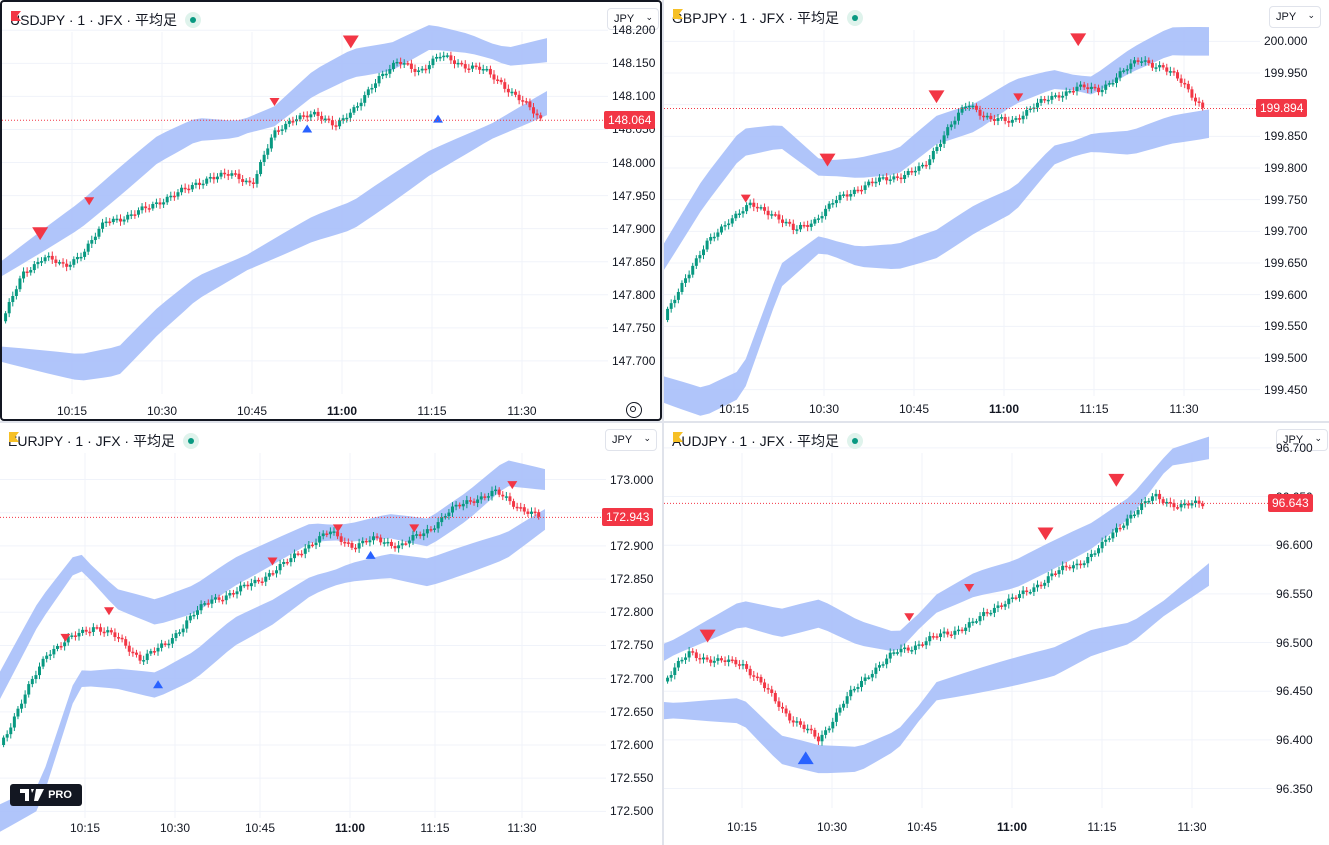 This screenshot has width=1329, height=845. What do you see at coordinates (628, 517) in the screenshot?
I see `last-price-tag: 172.943` at bounding box center [628, 517].